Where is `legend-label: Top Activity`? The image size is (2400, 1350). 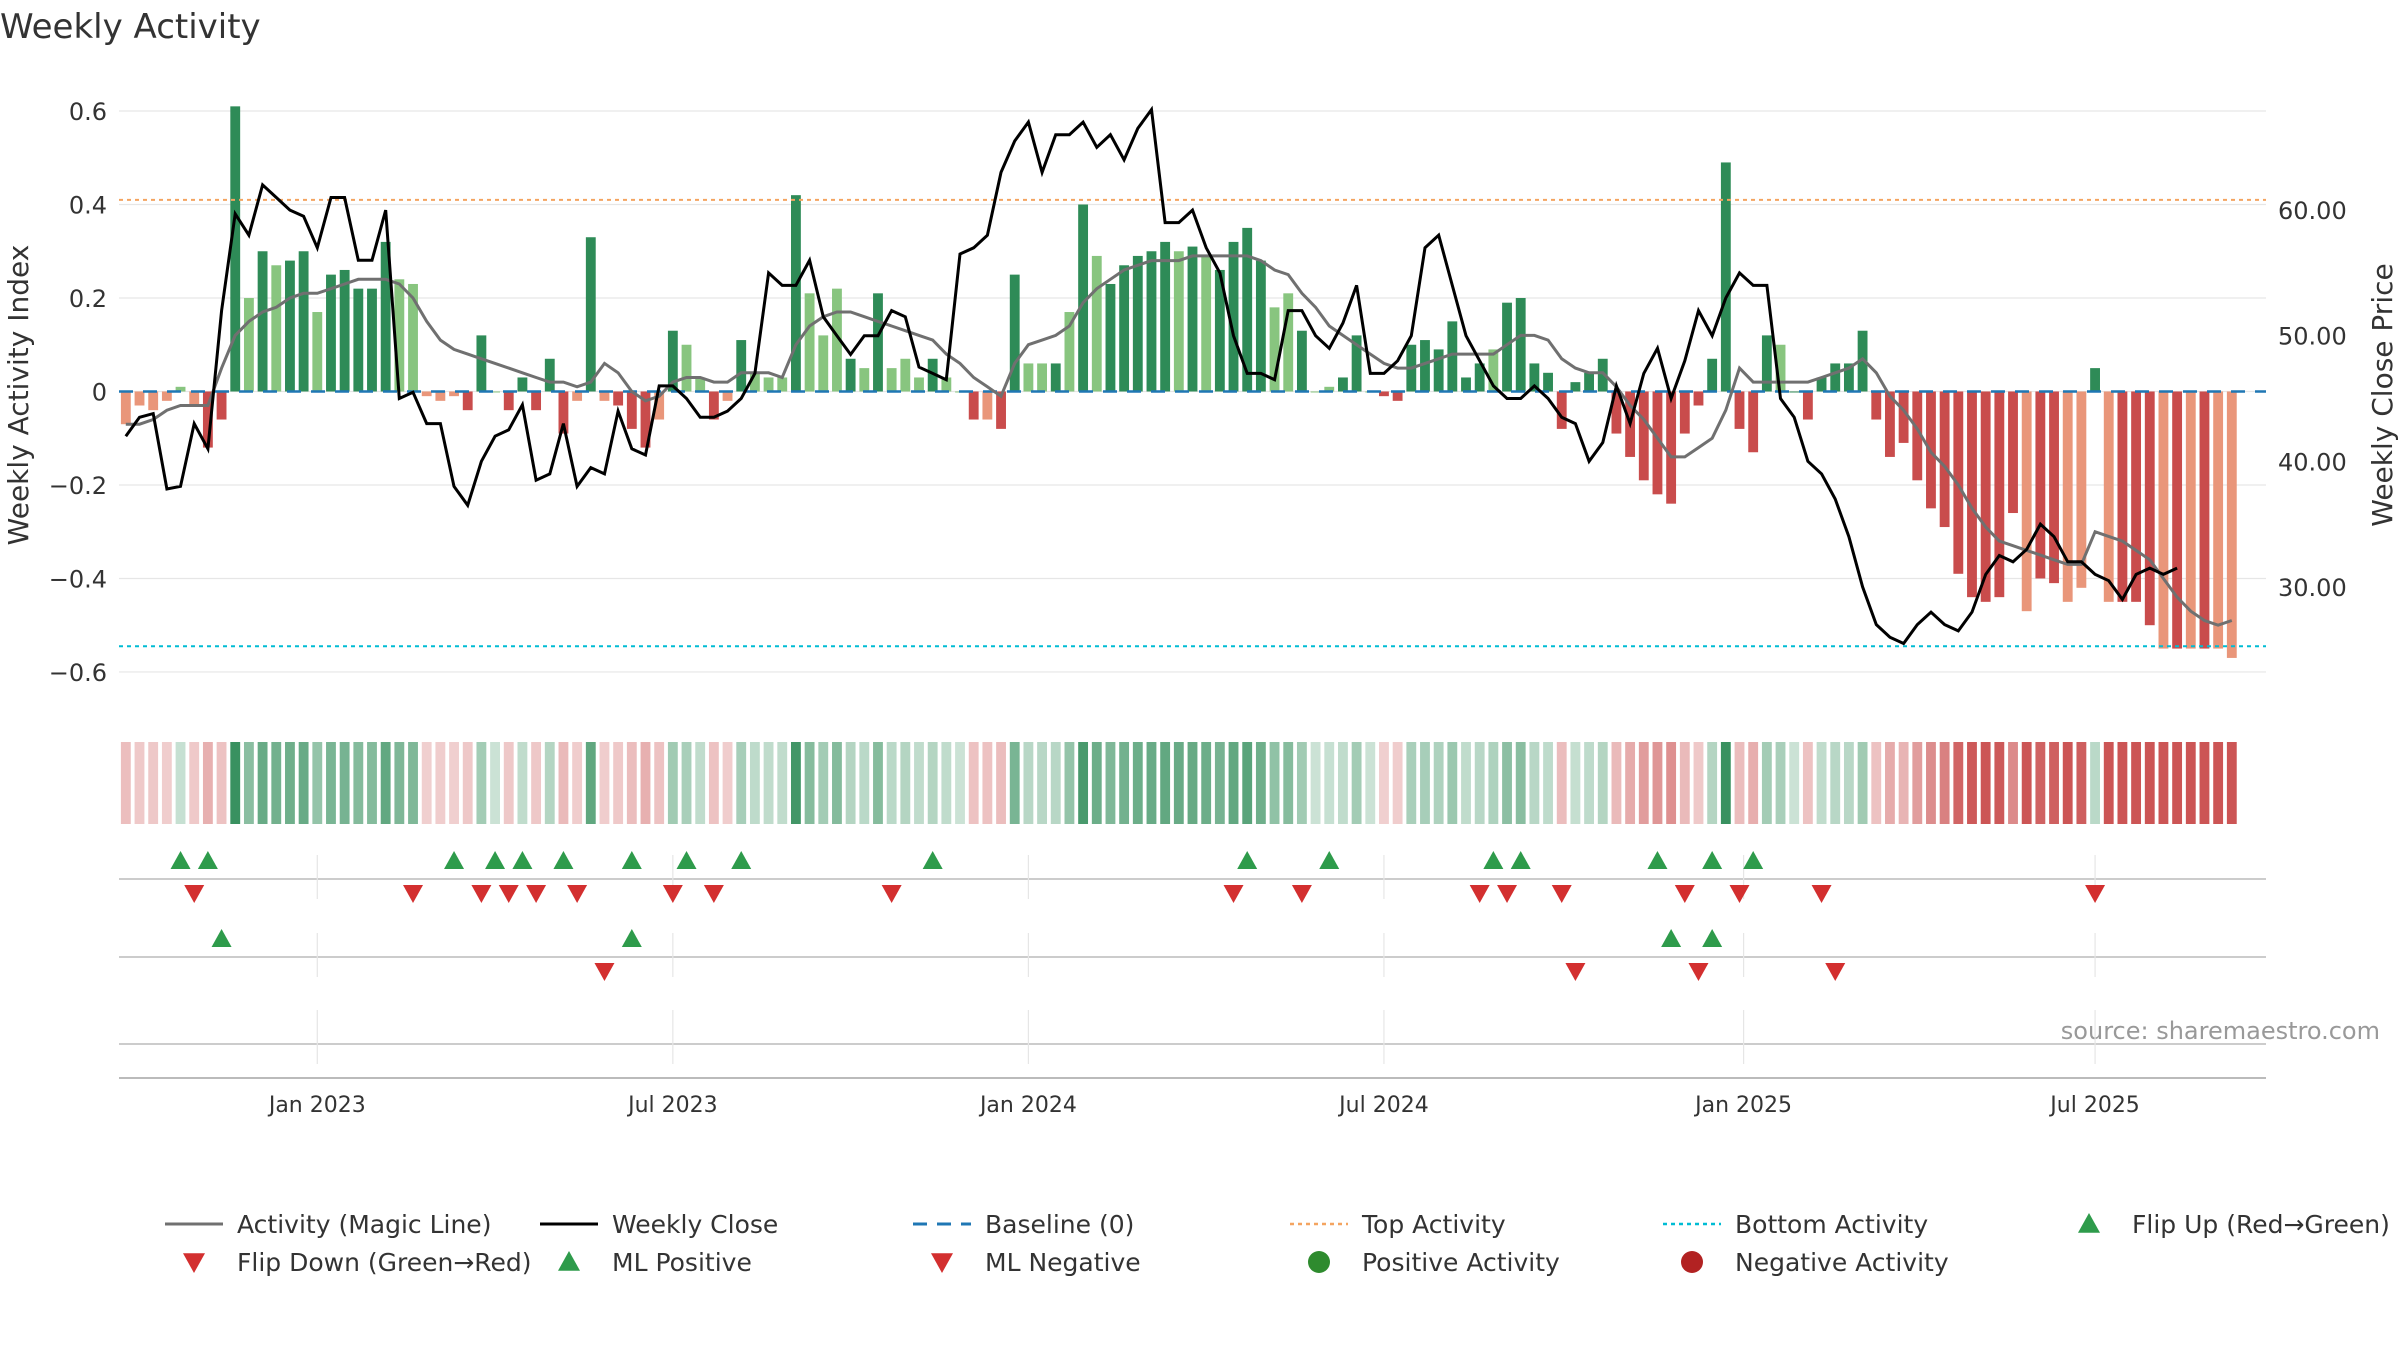 legend-label: Top Activity is located at coordinates (1433, 1224).